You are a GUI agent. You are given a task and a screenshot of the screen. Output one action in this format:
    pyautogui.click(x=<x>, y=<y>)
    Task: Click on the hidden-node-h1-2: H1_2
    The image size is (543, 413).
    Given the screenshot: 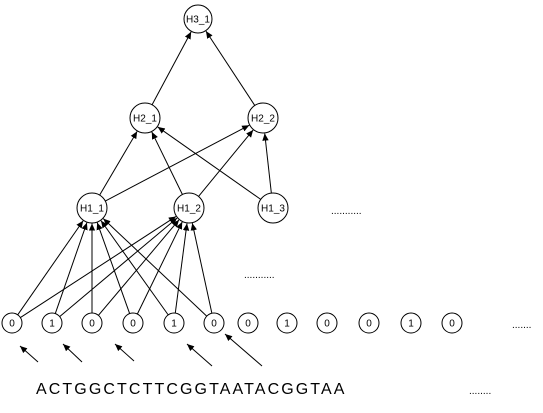 What is the action you would take?
    pyautogui.click(x=189, y=208)
    